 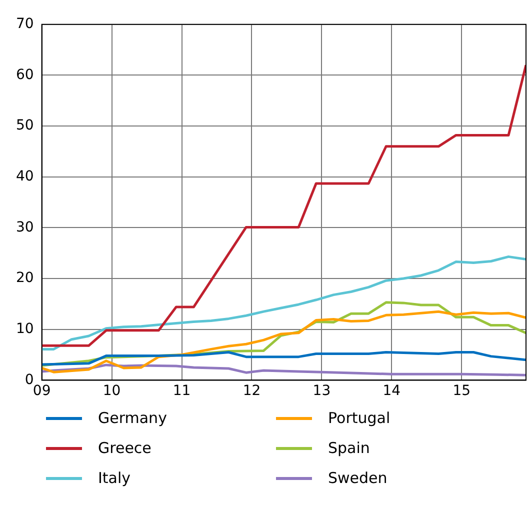 What do you see at coordinates (251, 391) in the screenshot?
I see `x-tick-label: 12` at bounding box center [251, 391].